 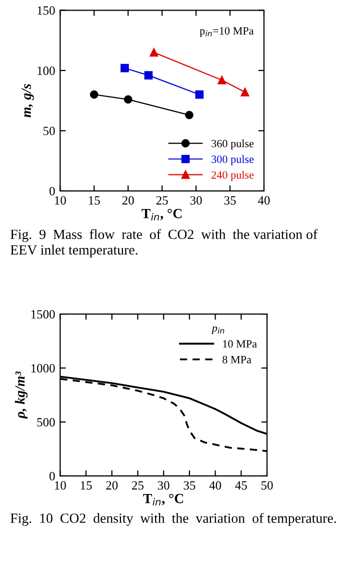 What do you see at coordinates (164, 243) in the screenshot?
I see `caption: Fig. 9 Mass flow rate of CO2 with the variation of EEV inlet temperature.` at bounding box center [164, 243].